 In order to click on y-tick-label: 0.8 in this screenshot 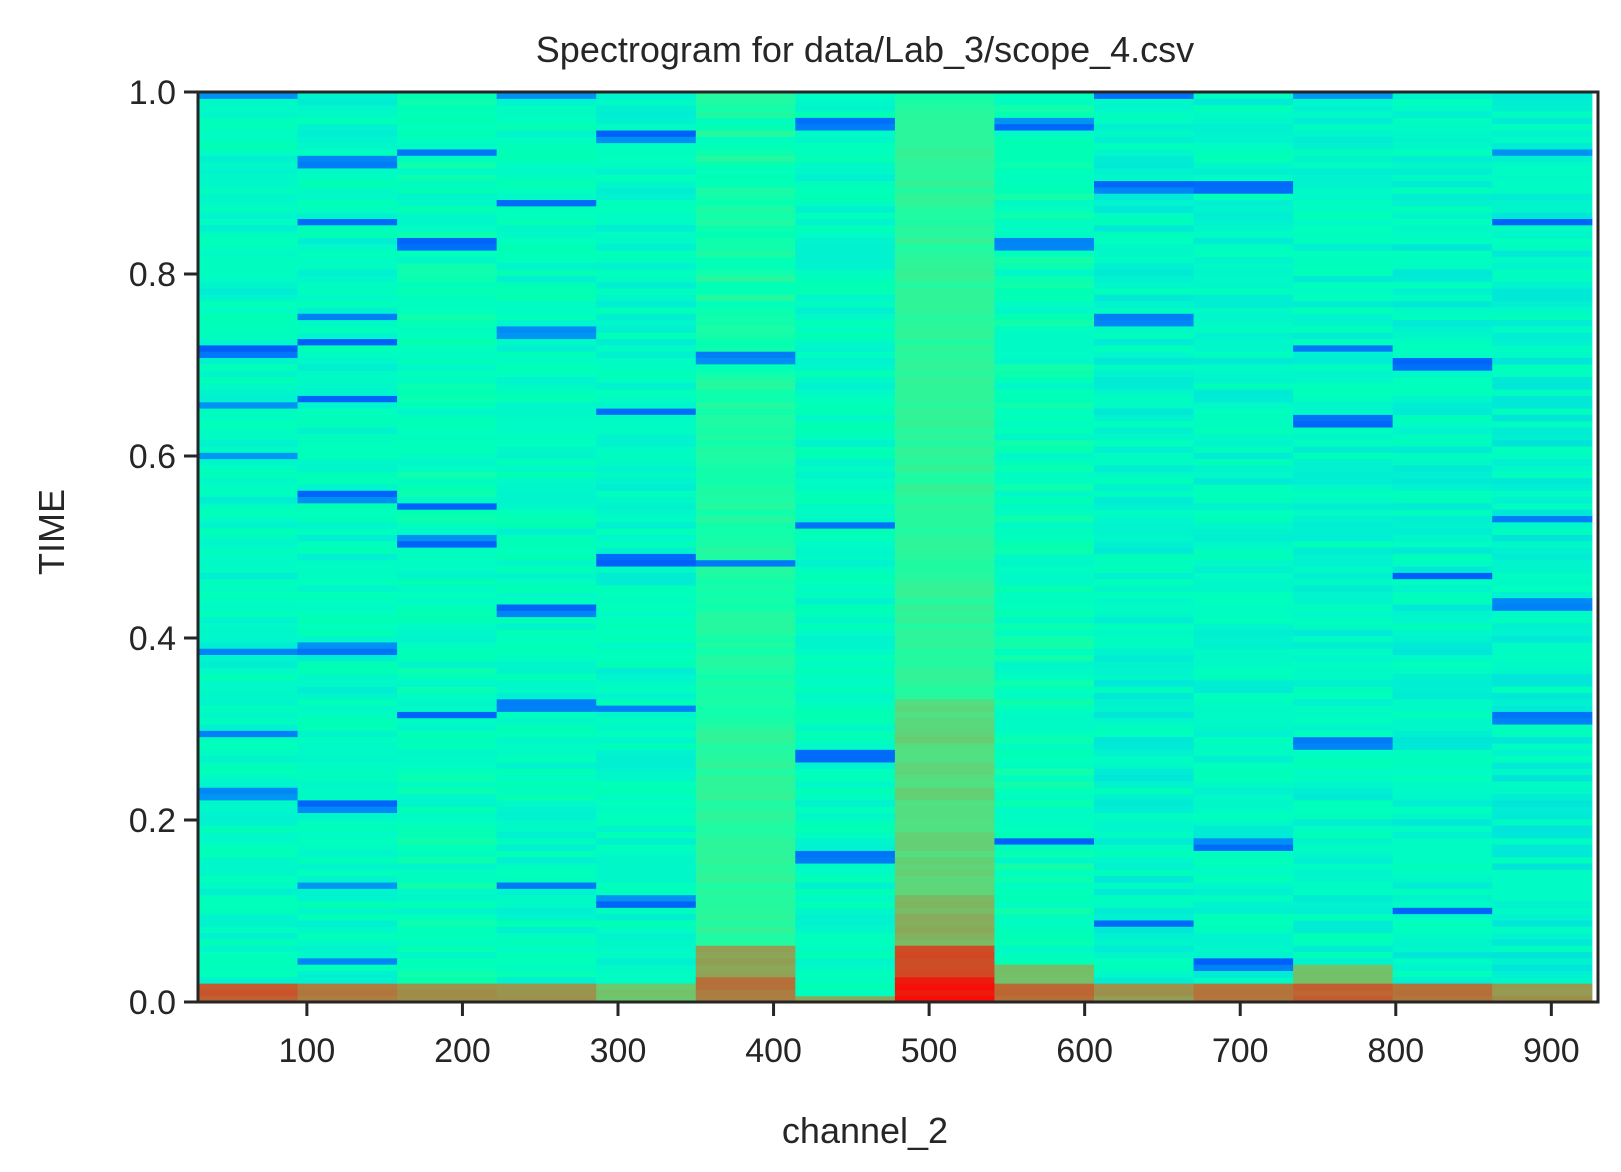, I will do `click(152, 275)`.